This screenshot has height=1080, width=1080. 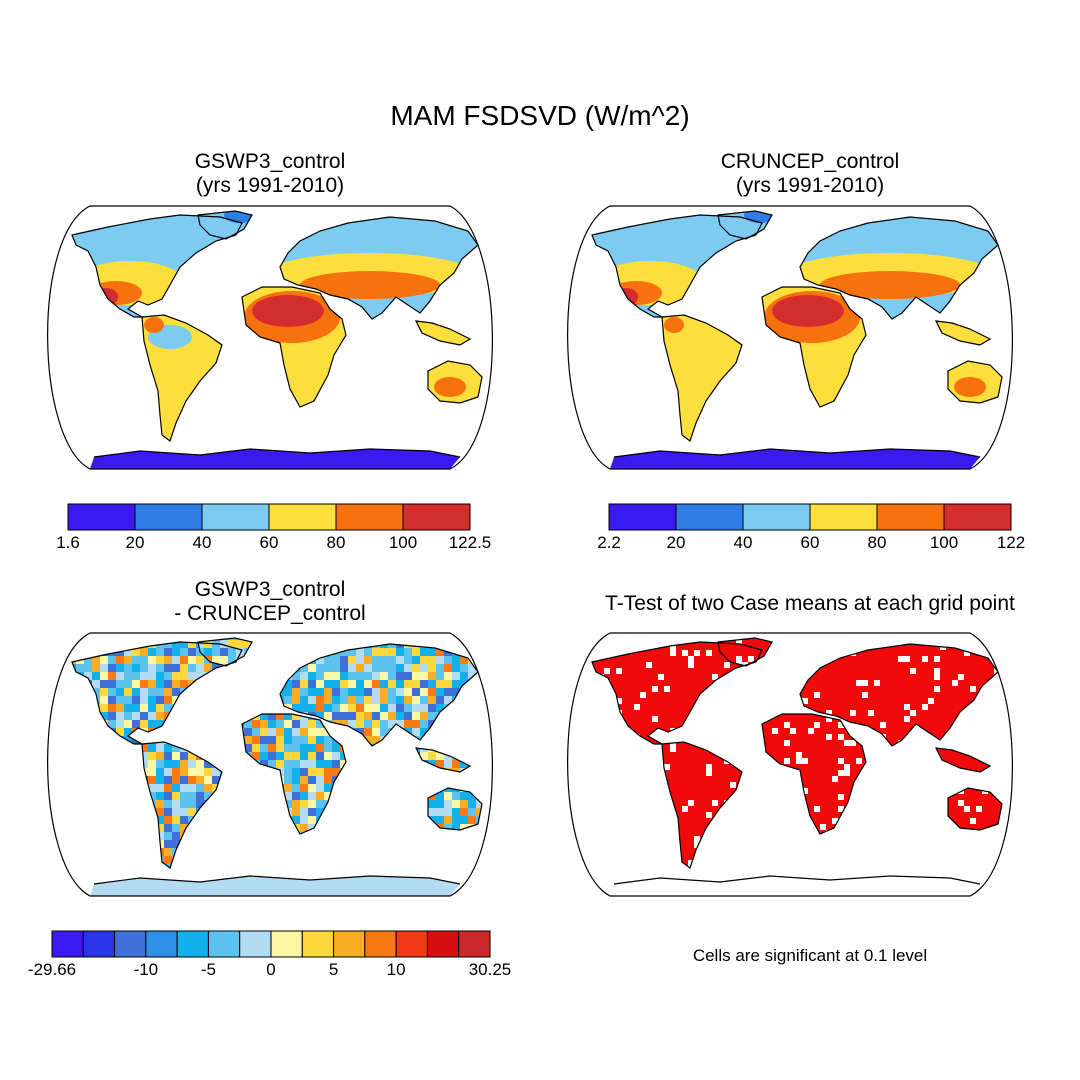 What do you see at coordinates (68, 542) in the screenshot?
I see `colorbar-tick-label: 1.6` at bounding box center [68, 542].